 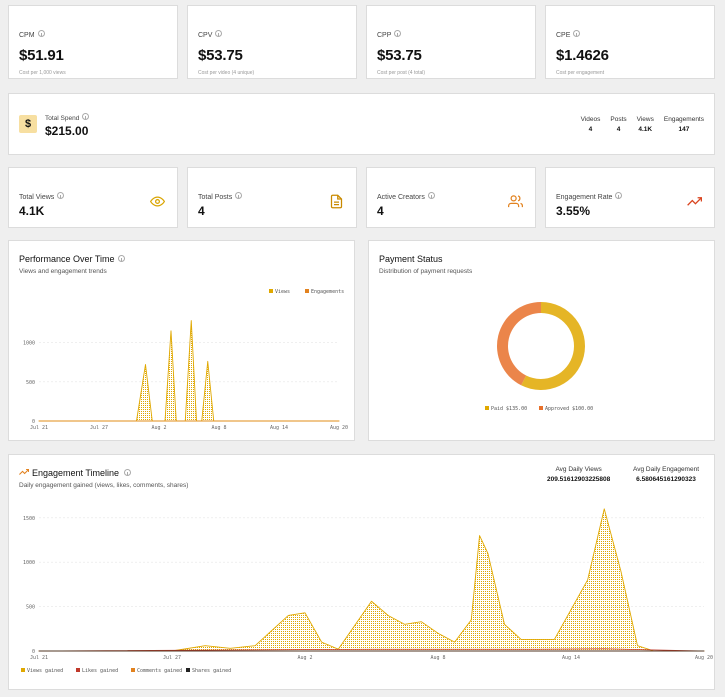 I want to click on metric-value: $51.91, so click(x=41, y=55).